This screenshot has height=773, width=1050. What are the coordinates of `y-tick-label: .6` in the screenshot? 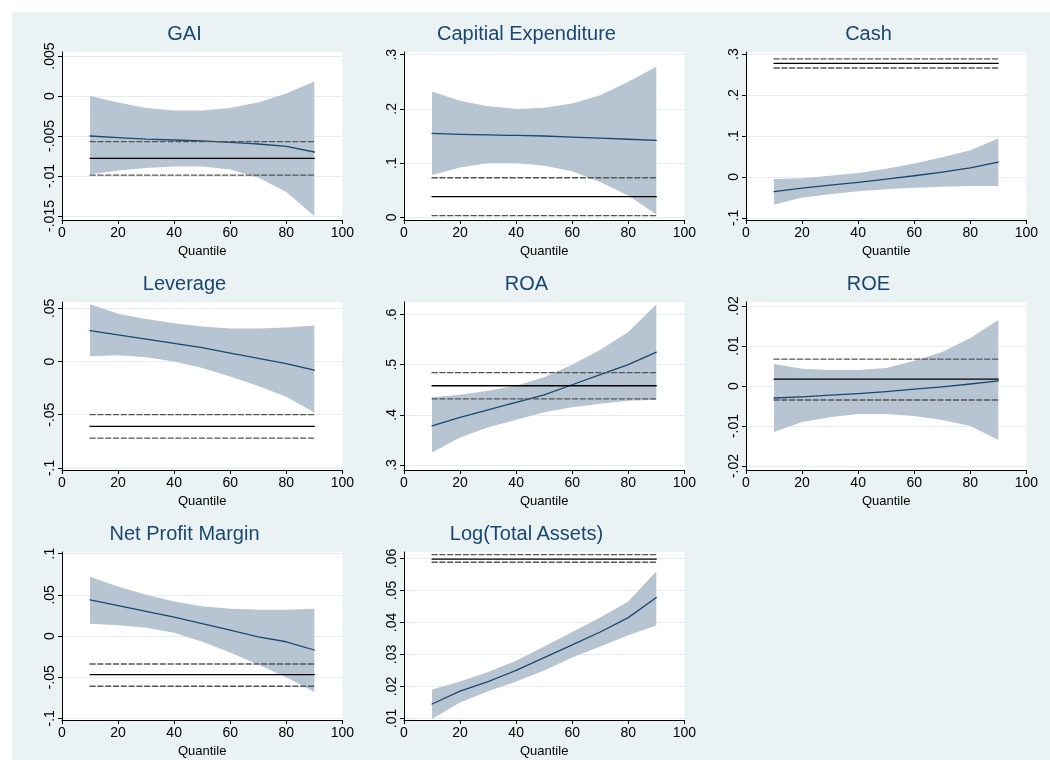 It's located at (391, 314).